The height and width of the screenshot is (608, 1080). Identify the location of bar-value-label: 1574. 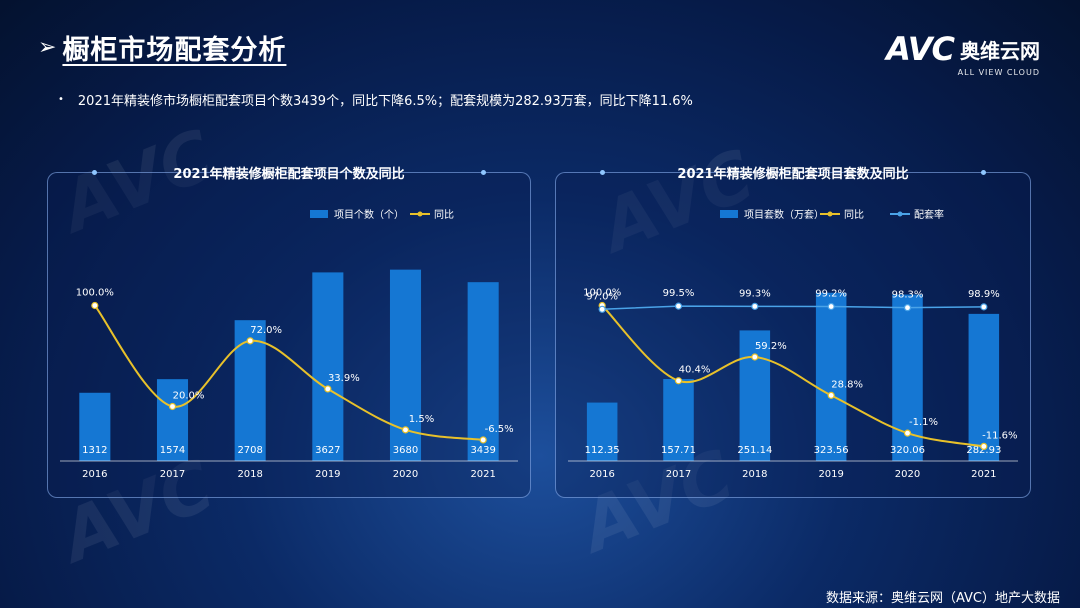
(172, 450).